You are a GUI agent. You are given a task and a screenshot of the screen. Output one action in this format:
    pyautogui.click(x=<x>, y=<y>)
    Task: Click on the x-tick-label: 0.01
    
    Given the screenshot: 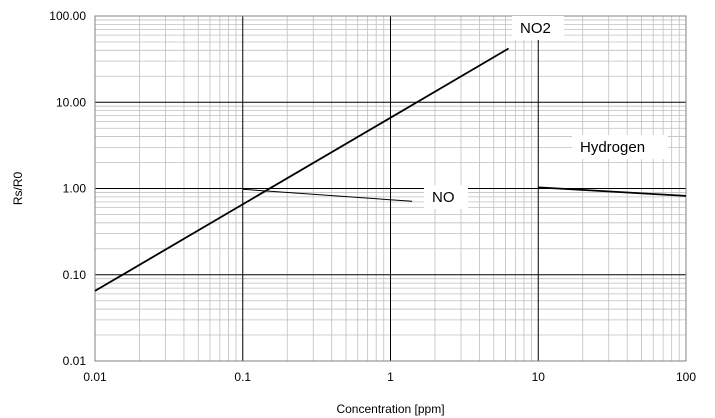 What is the action you would take?
    pyautogui.click(x=95, y=377)
    